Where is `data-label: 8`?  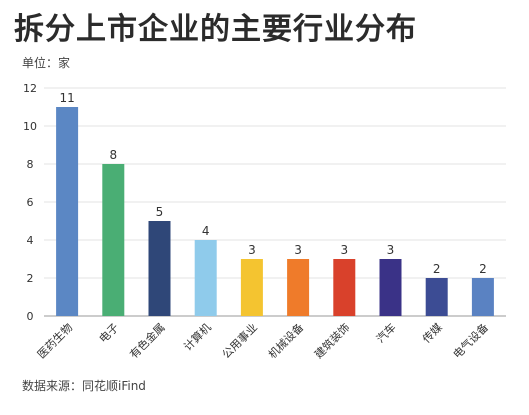 data-label: 8 is located at coordinates (113, 155).